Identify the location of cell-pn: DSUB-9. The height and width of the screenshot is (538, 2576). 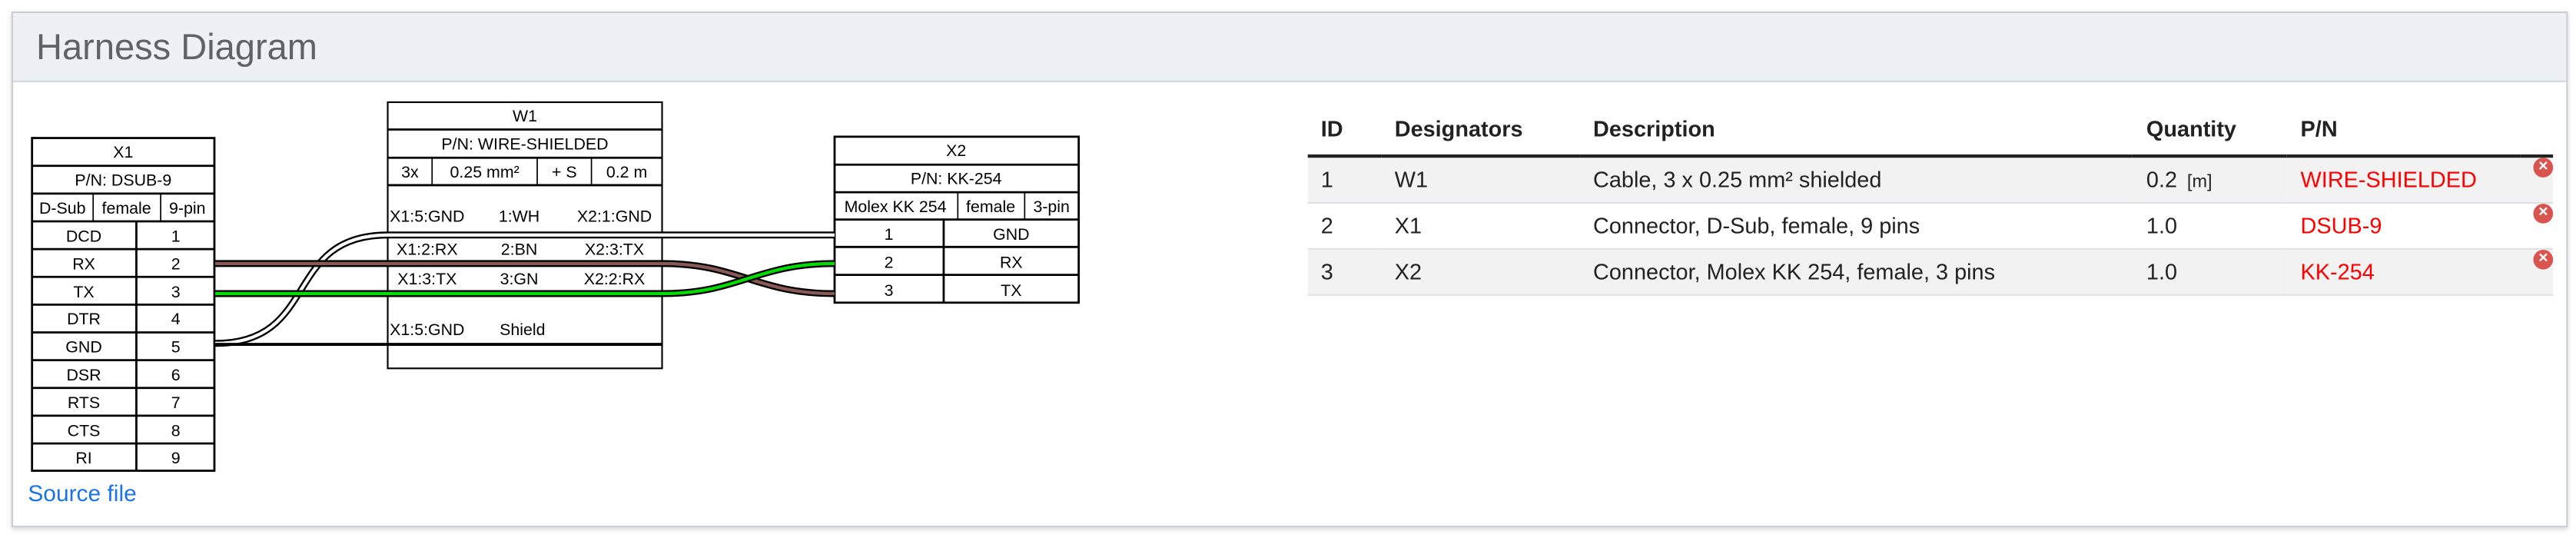
(2404, 226).